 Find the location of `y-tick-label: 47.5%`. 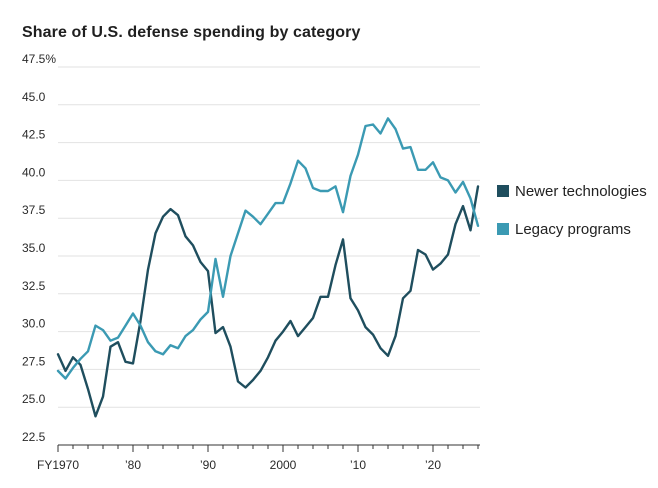

y-tick-label: 47.5% is located at coordinates (39, 59).